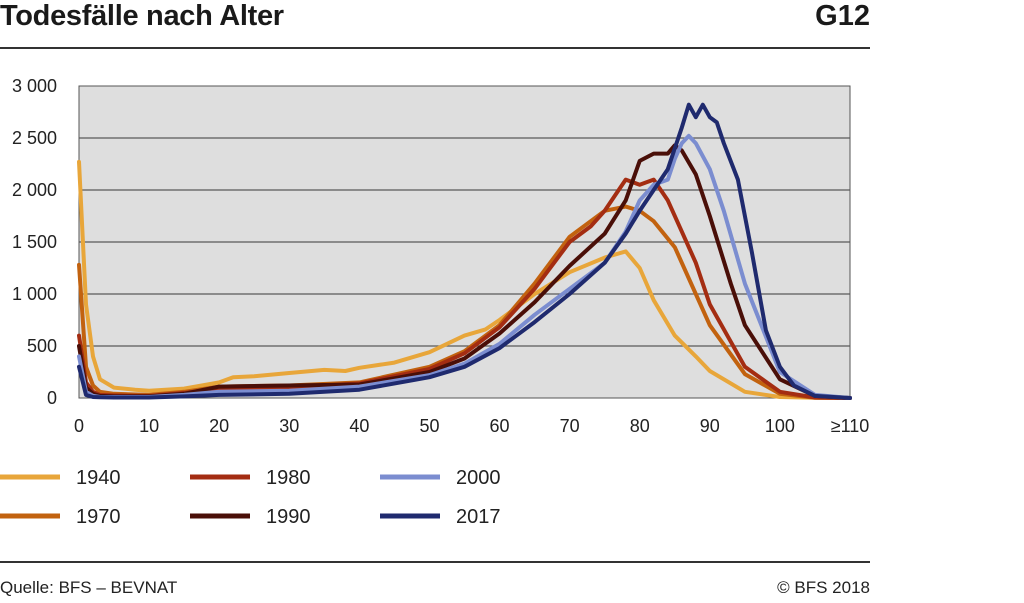 Image resolution: width=1024 pixels, height=603 pixels. Describe the element at coordinates (289, 426) in the screenshot. I see `x-tick-label: 30` at that location.